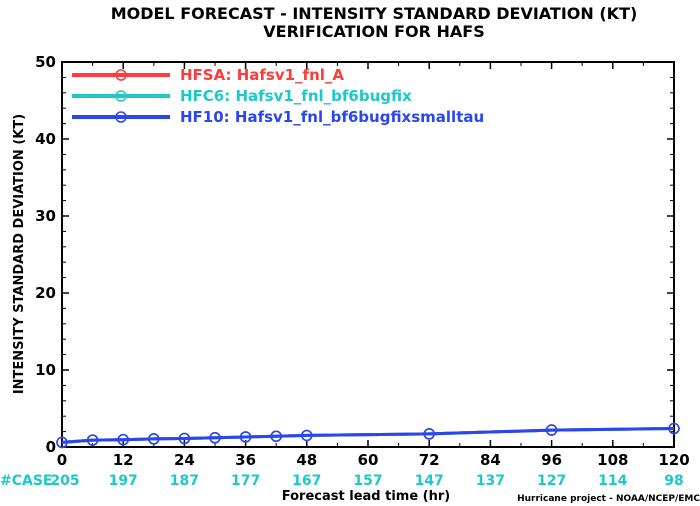  What do you see at coordinates (306, 481) in the screenshot?
I see `case-count: 167` at bounding box center [306, 481].